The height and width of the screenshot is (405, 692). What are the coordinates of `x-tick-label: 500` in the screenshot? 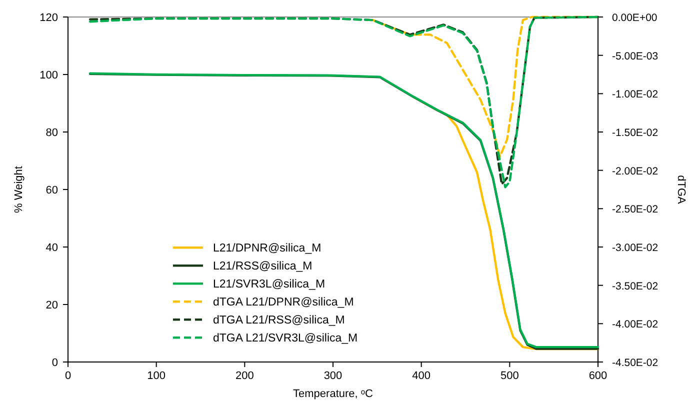 It's located at (509, 376).